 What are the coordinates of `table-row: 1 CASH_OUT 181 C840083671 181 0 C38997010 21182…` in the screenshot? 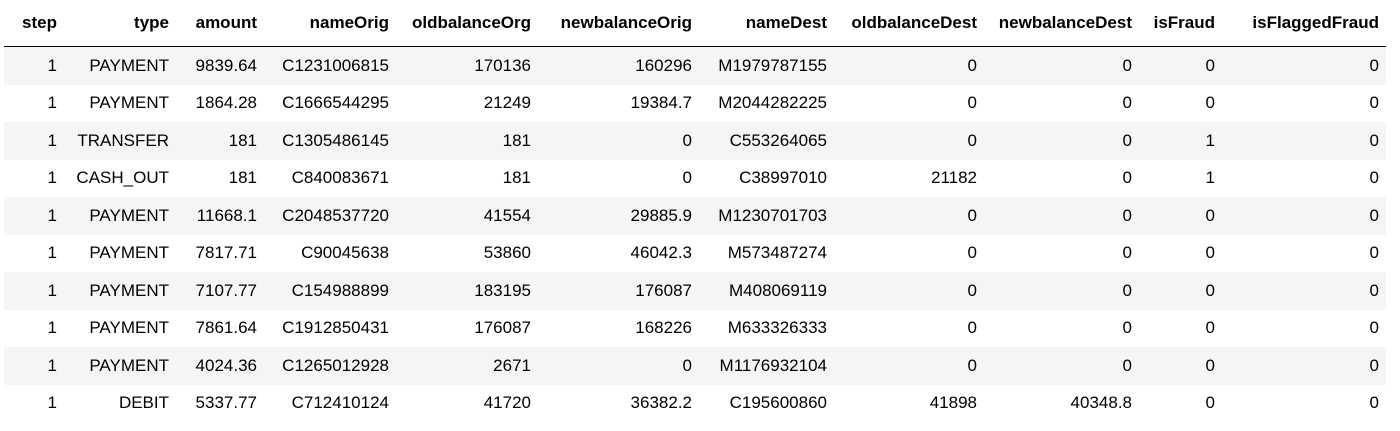 It's located at (695, 178).